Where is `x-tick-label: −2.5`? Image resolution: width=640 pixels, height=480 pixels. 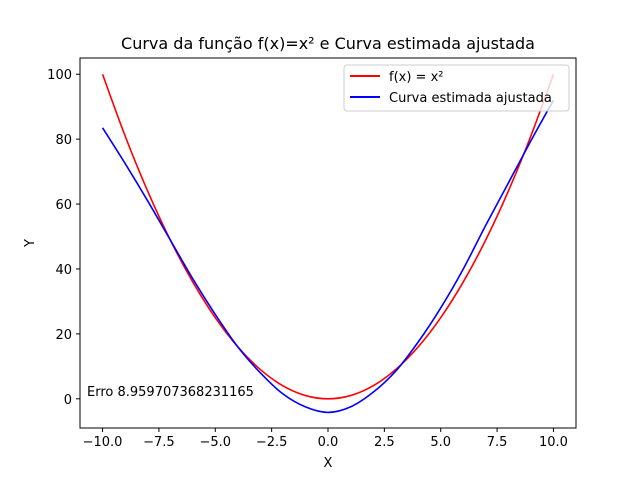
x-tick-label: −2.5 is located at coordinates (272, 442).